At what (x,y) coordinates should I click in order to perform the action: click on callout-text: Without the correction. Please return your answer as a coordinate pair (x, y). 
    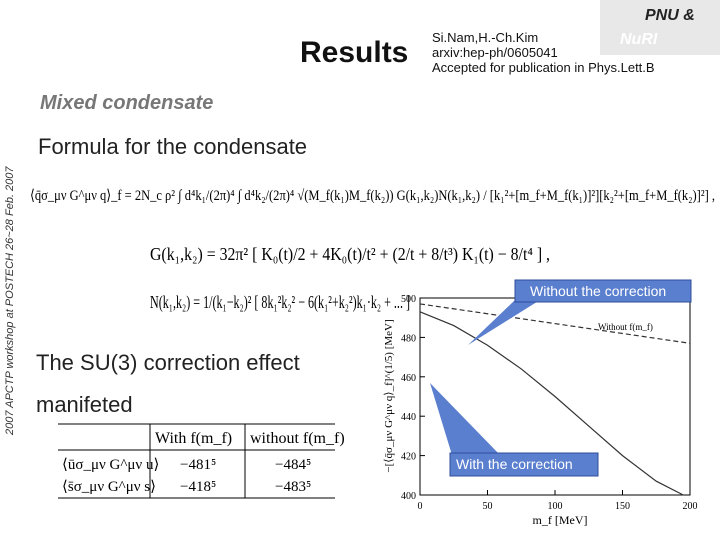
    Looking at the image, I should click on (598, 291).